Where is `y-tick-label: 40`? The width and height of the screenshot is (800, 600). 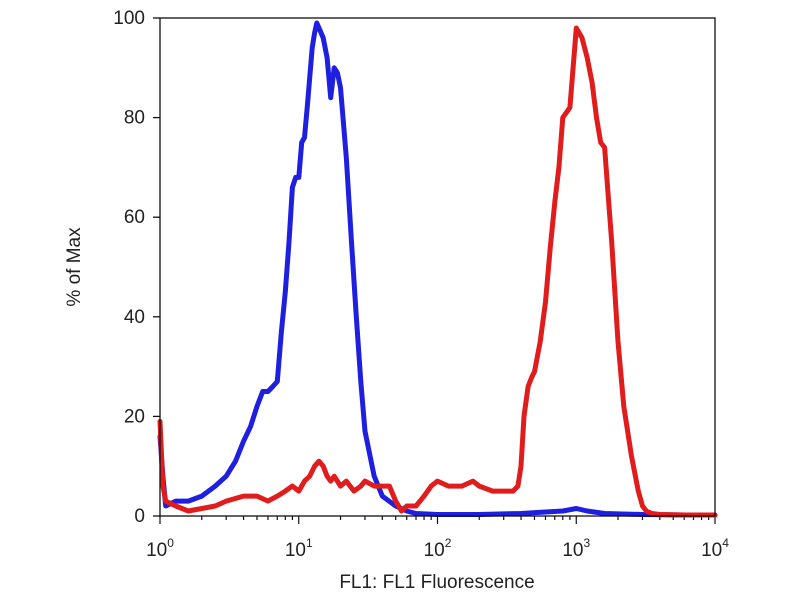
y-tick-label: 40 is located at coordinates (134, 317).